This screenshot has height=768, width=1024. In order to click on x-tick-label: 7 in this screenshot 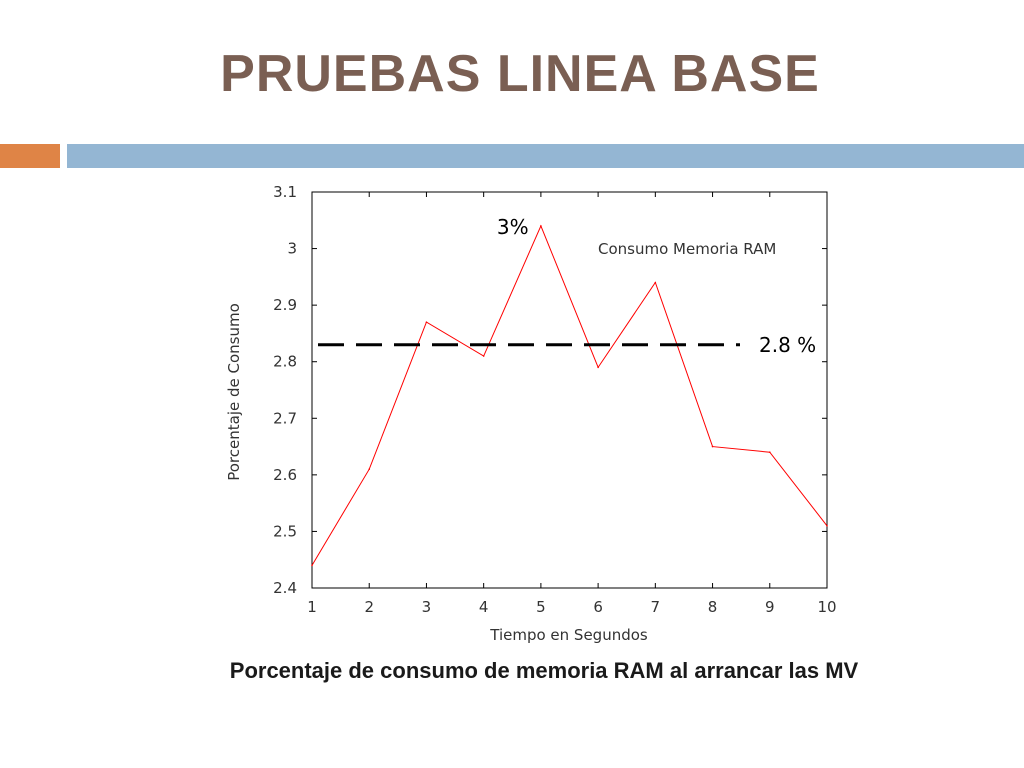, I will do `click(656, 607)`.